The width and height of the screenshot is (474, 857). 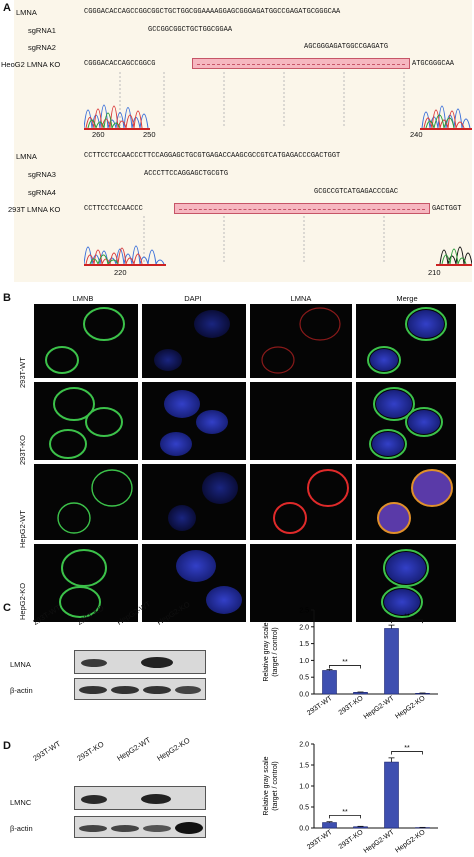 I want to click on column-header-lmnb: LMNB, so click(x=83, y=298).